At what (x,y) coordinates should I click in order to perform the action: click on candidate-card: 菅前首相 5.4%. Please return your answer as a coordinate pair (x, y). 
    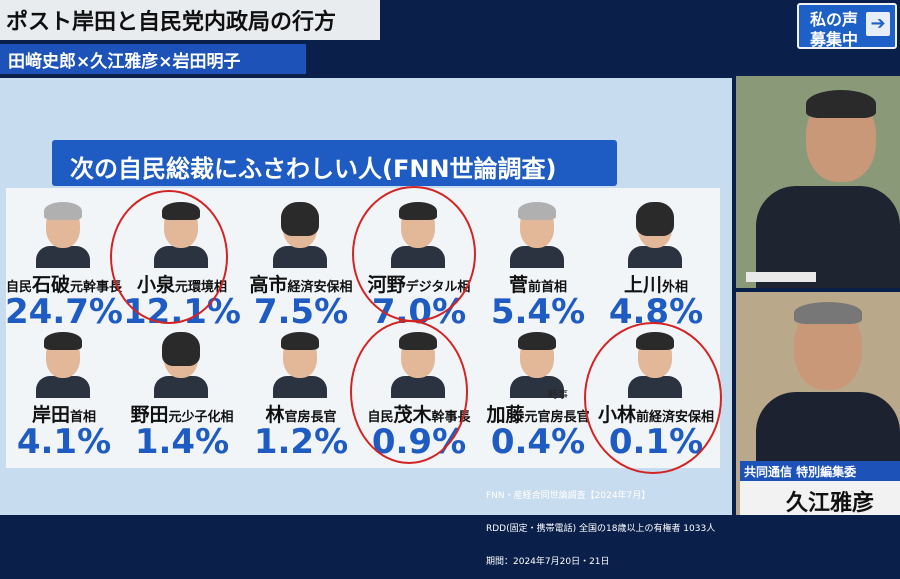
    Looking at the image, I should click on (537, 266).